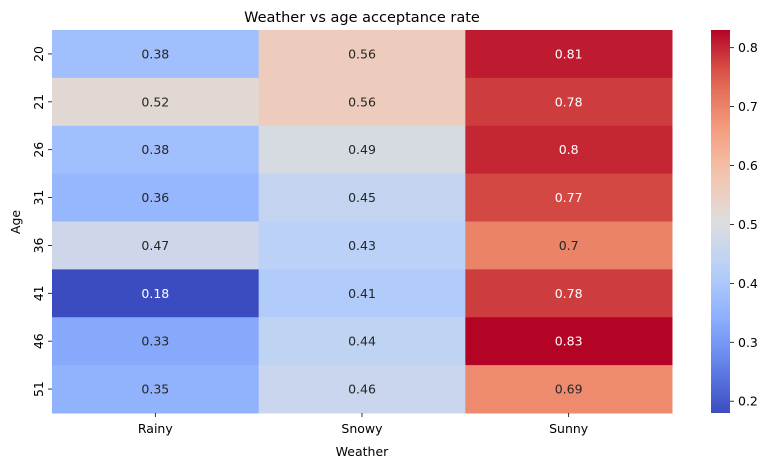 This screenshot has height=468, width=773. Describe the element at coordinates (362, 18) in the screenshot. I see `chart-title: Weather vs age acceptance rate` at that location.